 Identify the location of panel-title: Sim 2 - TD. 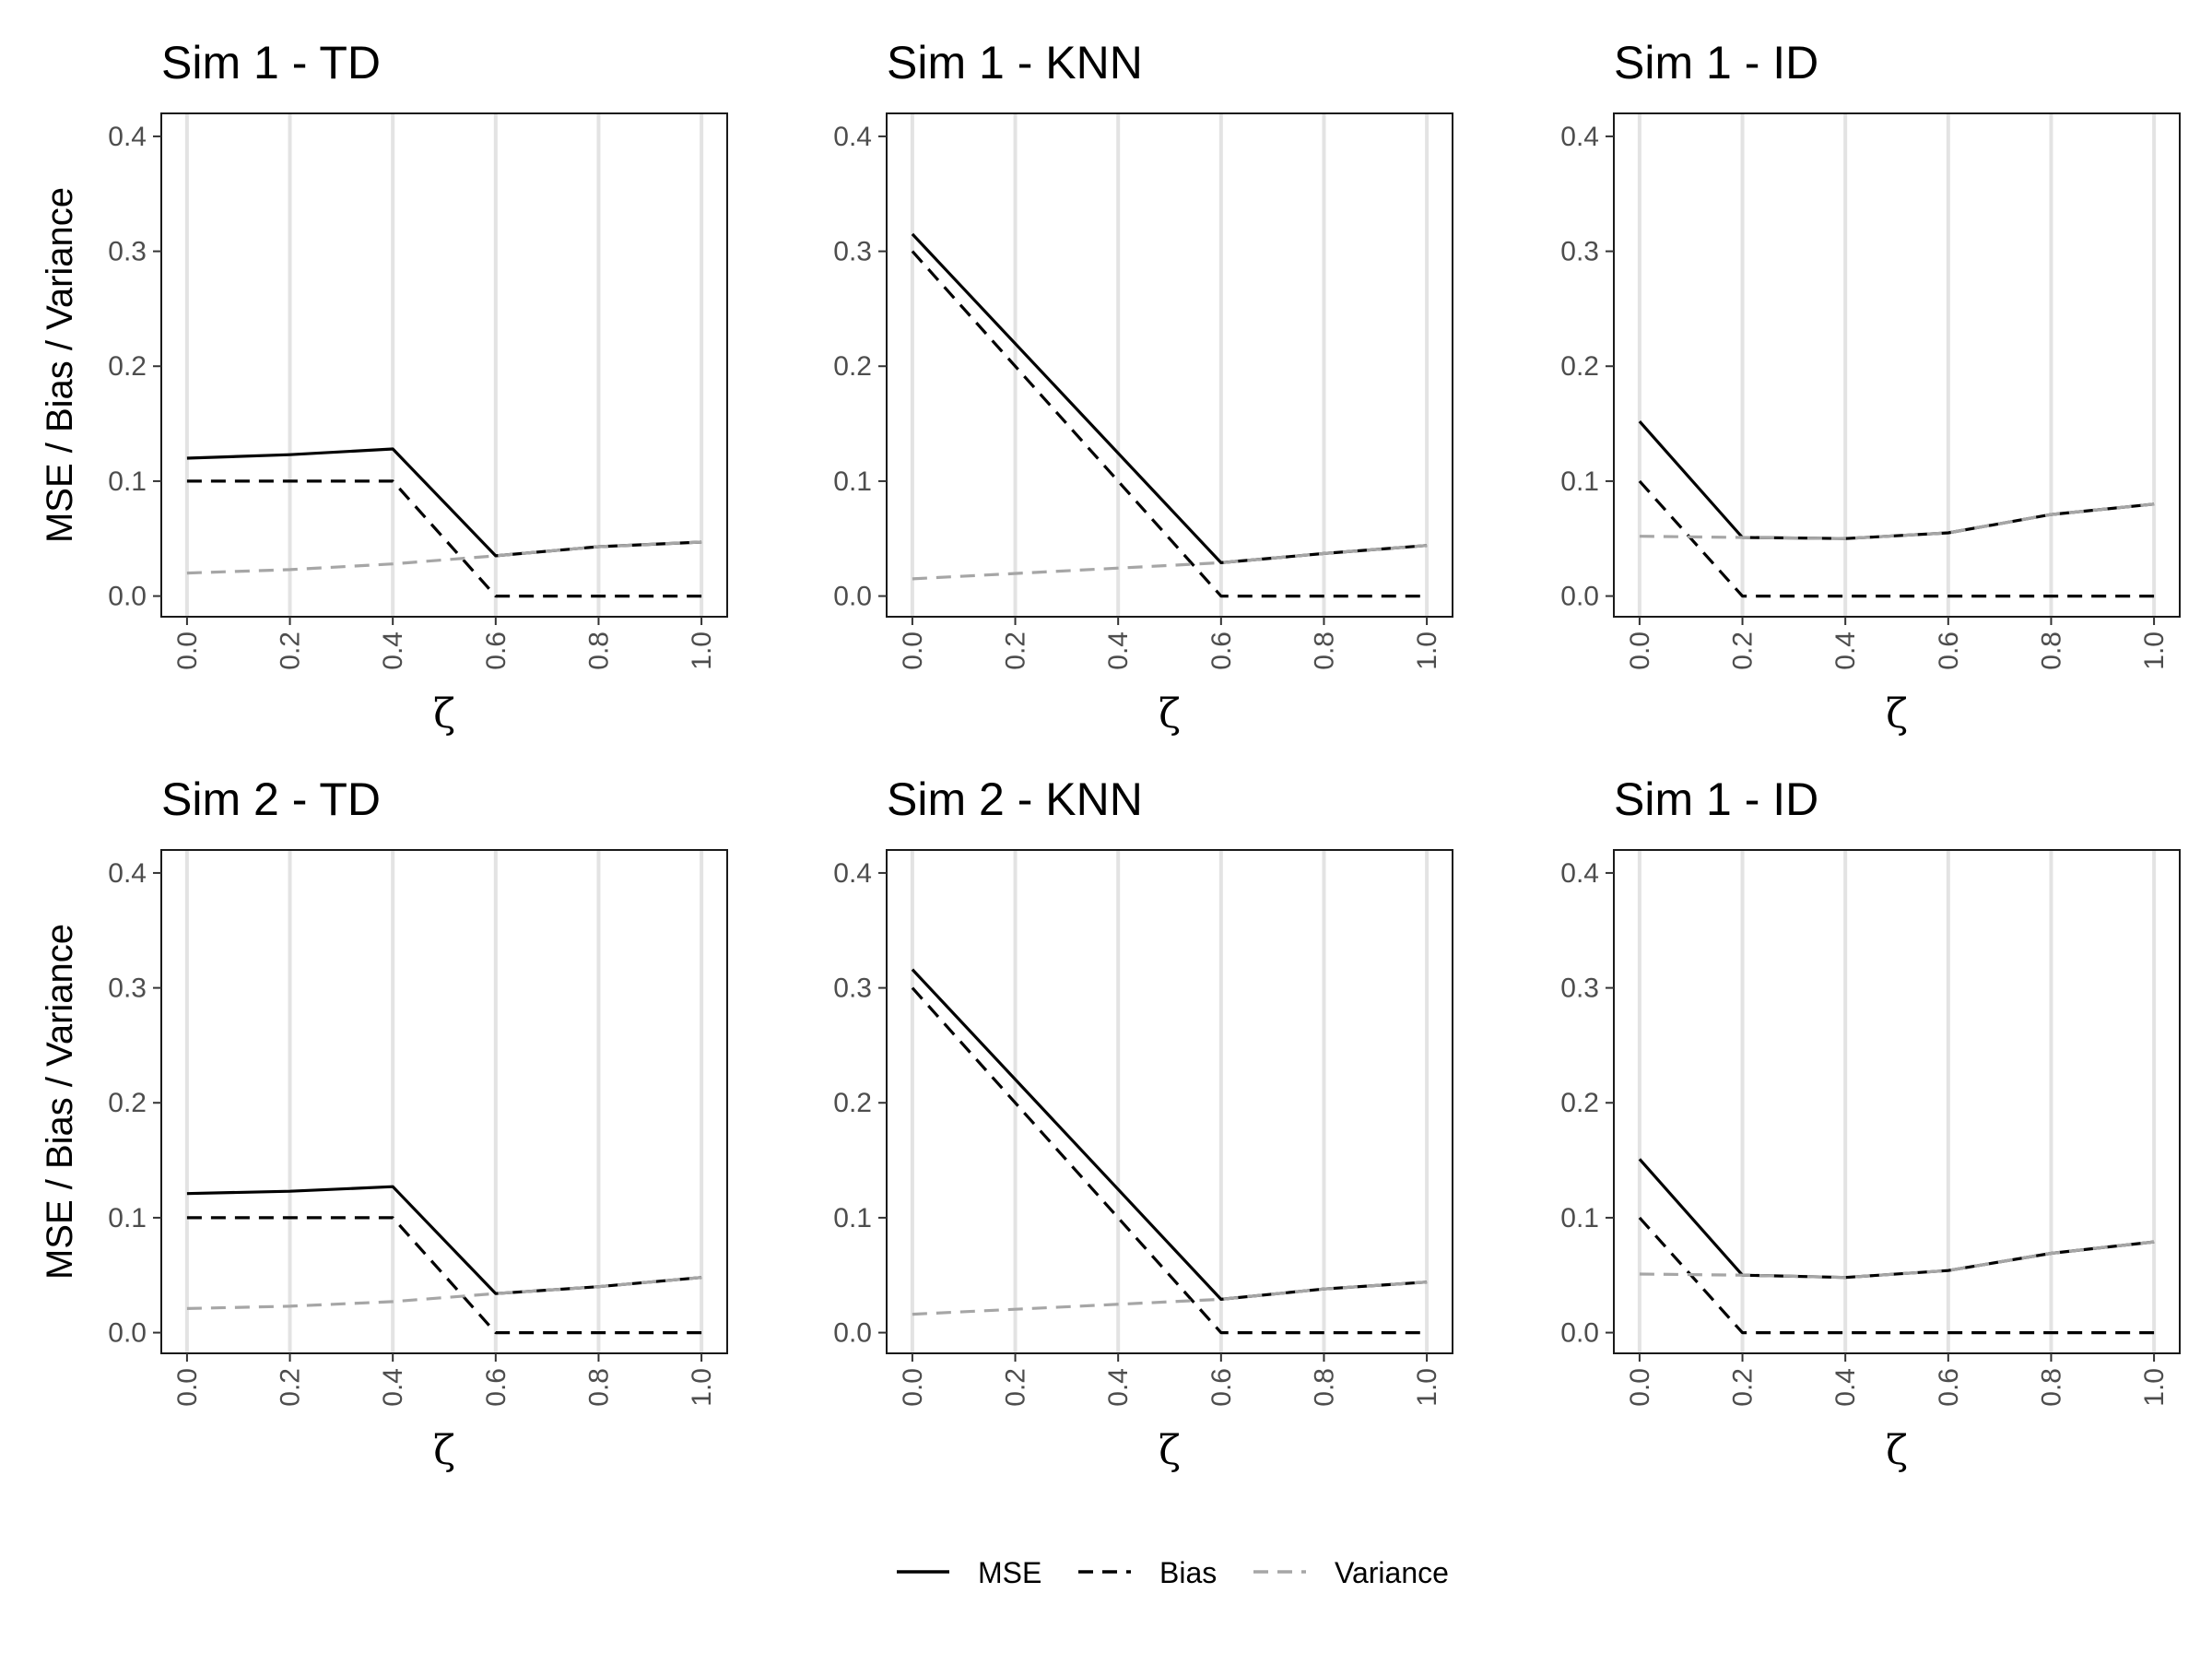
(271, 799).